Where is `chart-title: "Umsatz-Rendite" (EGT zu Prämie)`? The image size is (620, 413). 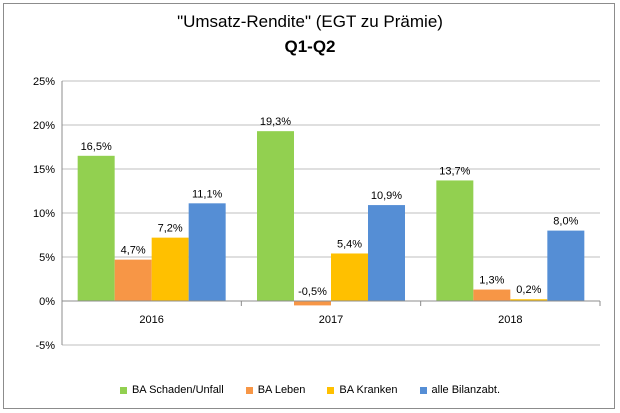
chart-title: "Umsatz-Rendite" (EGT zu Prämie) is located at coordinates (310, 21).